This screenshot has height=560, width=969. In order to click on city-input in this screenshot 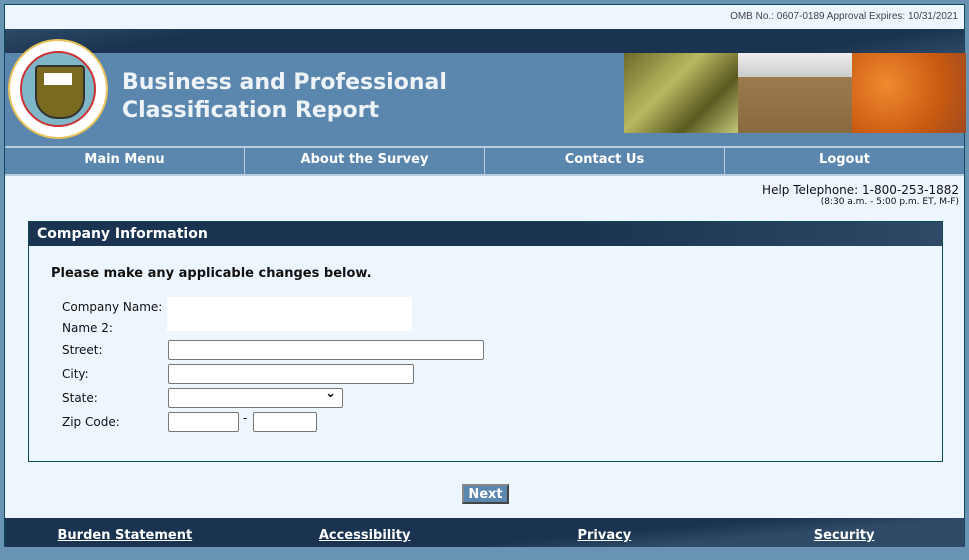, I will do `click(291, 374)`.